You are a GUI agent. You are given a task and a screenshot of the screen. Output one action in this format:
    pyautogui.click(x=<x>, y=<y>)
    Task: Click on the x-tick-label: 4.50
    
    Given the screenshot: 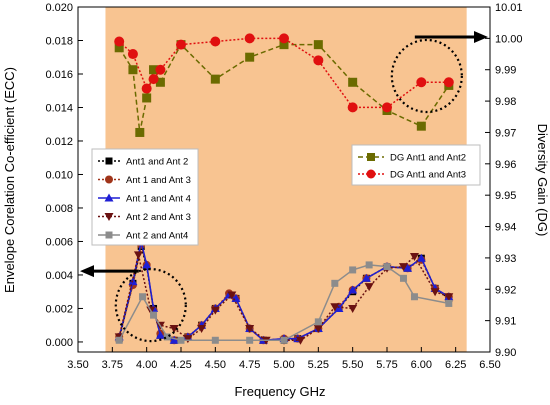 What is the action you would take?
    pyautogui.click(x=215, y=365)
    